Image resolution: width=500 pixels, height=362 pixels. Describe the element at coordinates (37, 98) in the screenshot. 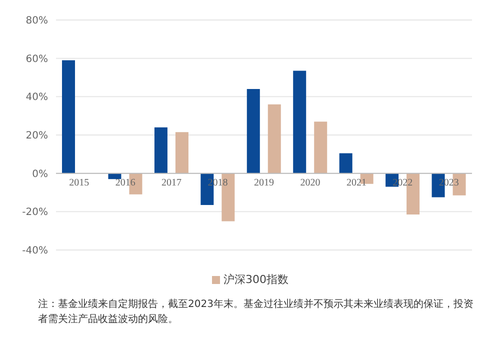

I see `y-tick-label: 40%` at that location.